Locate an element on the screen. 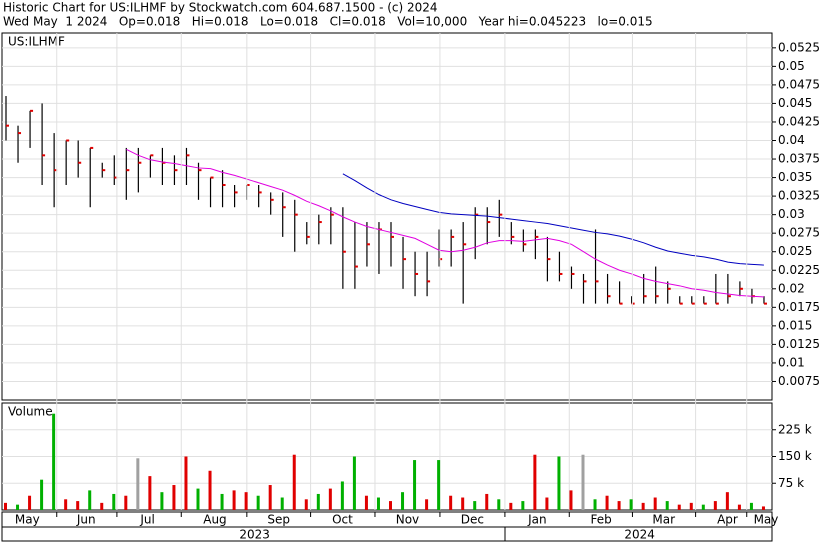  moving-average is located at coordinates (553, 219).